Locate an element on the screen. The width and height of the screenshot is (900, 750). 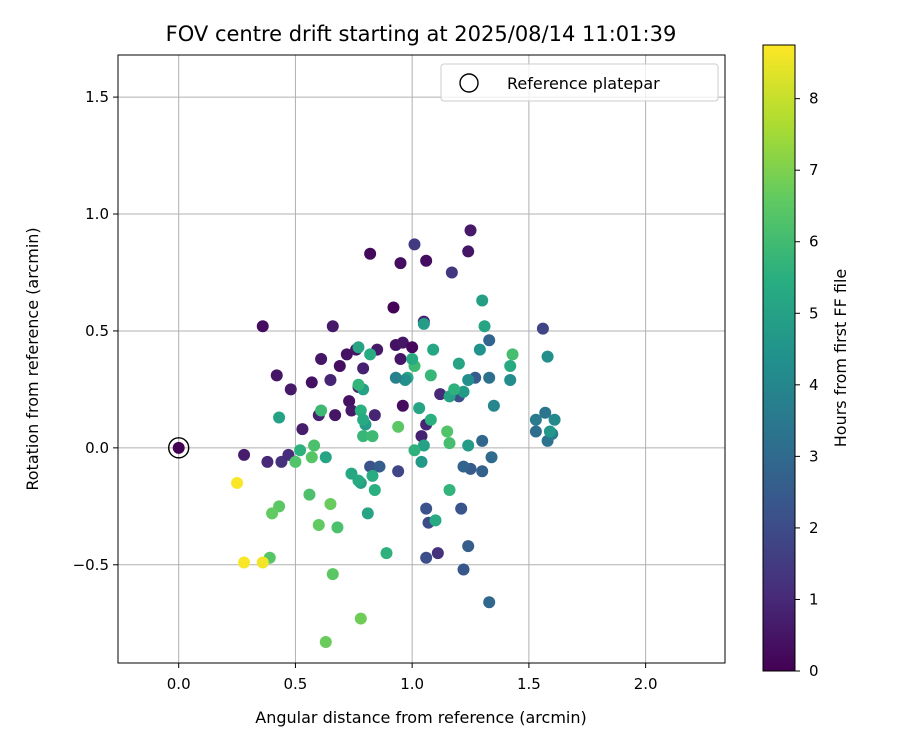
reference-platepar-marker is located at coordinates (178, 448).